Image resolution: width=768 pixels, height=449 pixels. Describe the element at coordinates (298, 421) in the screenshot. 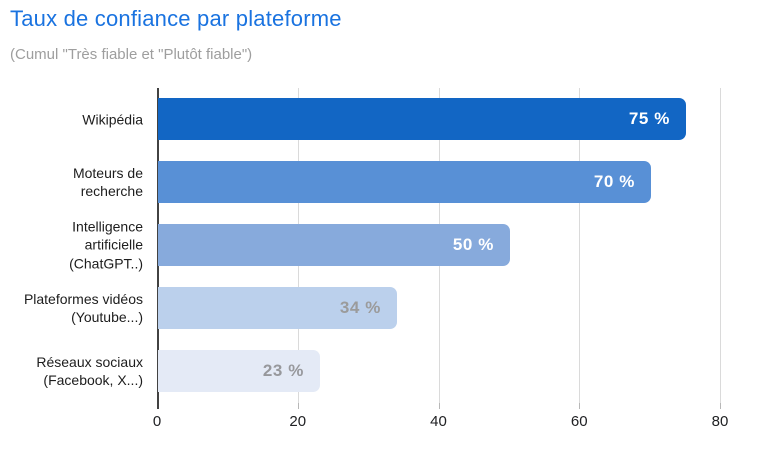

I see `x-tick-label: 20` at that location.